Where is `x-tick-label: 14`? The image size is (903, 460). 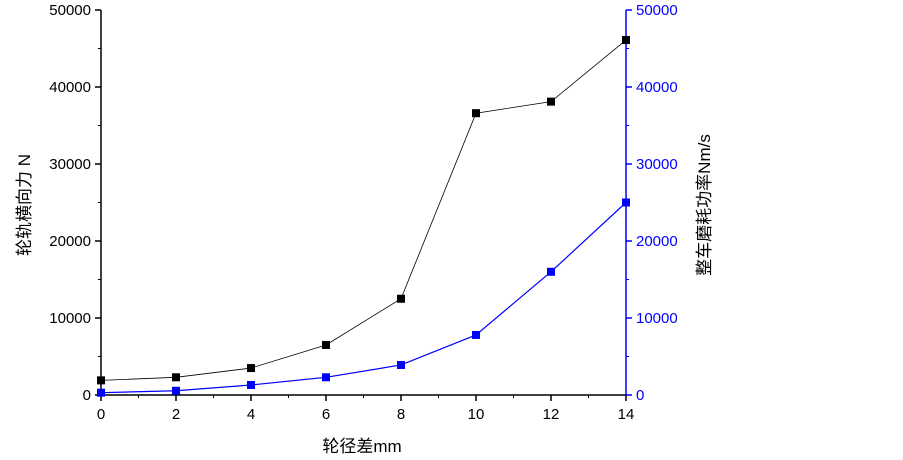
x-tick-label: 14 is located at coordinates (626, 414).